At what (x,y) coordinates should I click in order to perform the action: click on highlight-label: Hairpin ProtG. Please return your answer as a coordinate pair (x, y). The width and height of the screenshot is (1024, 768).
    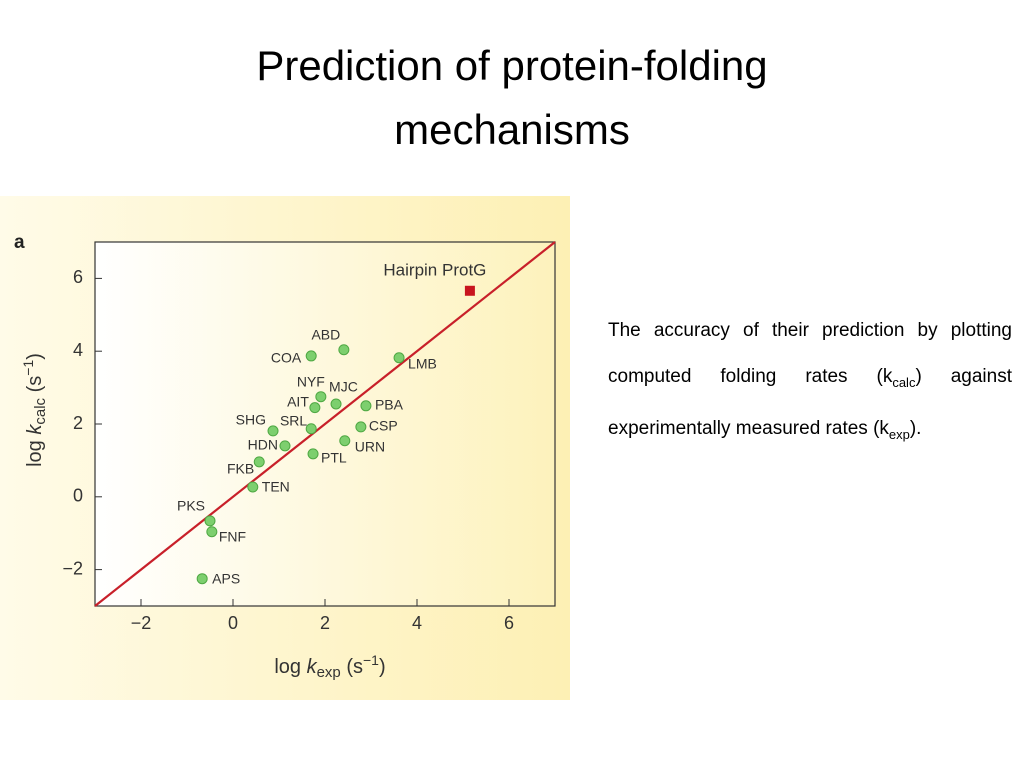
    Looking at the image, I should click on (434, 269).